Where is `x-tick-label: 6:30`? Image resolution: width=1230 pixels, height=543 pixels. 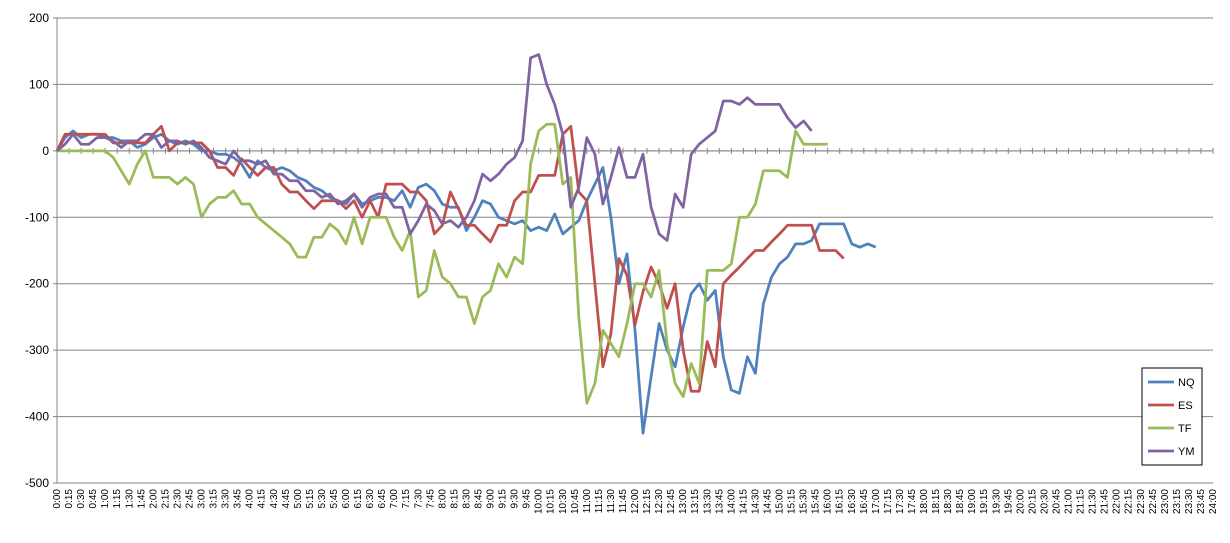 x-tick-label: 6:30 is located at coordinates (370, 499).